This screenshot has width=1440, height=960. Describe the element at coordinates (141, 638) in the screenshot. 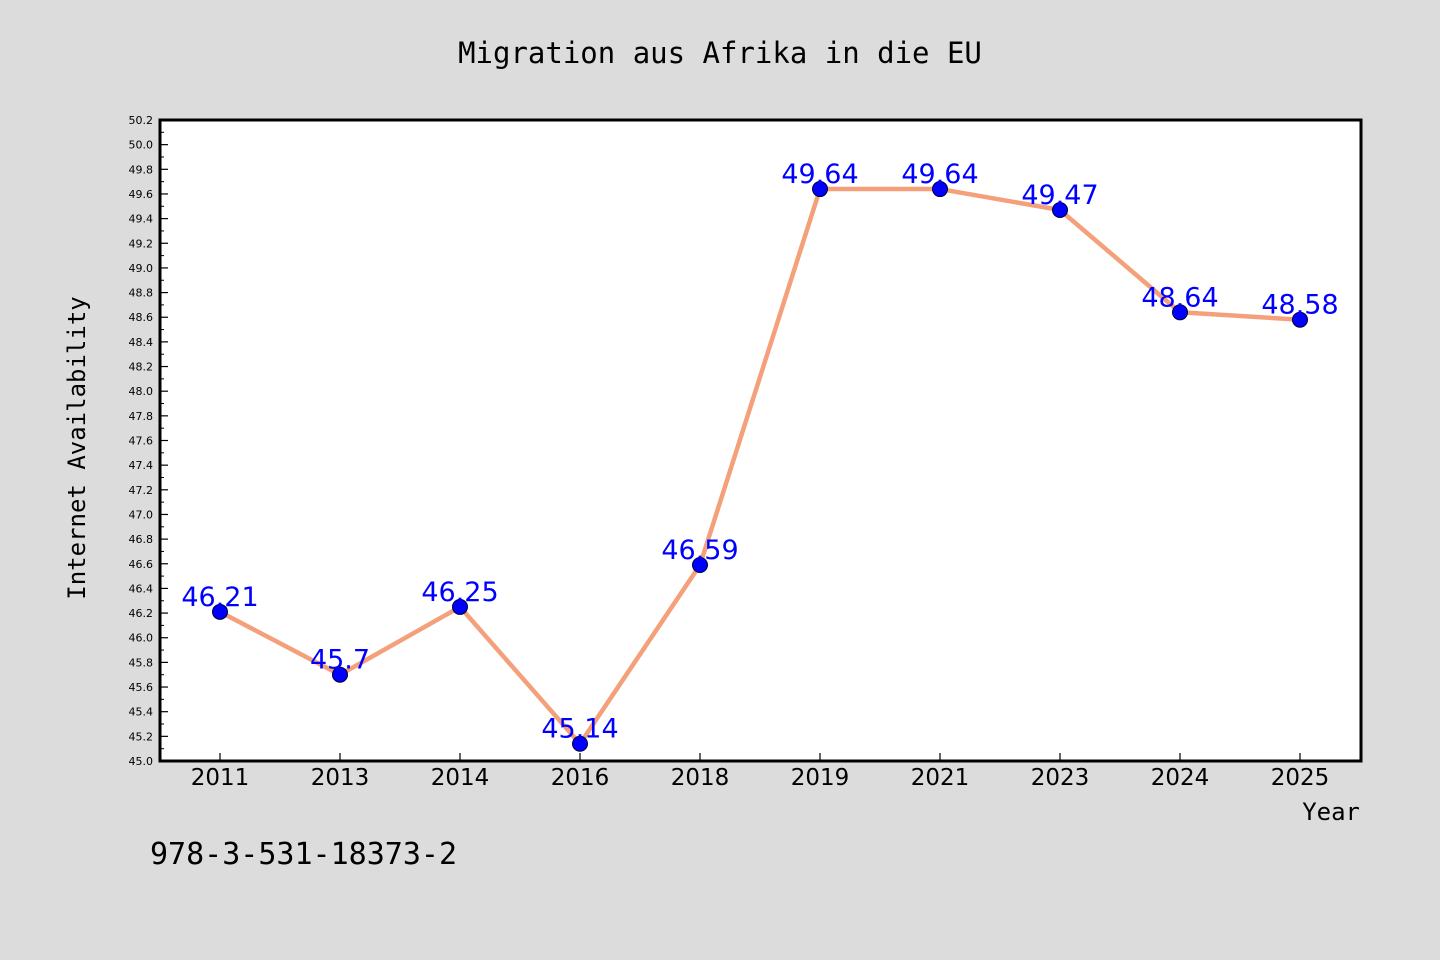

I see `y-tick-label: 46.0` at that location.